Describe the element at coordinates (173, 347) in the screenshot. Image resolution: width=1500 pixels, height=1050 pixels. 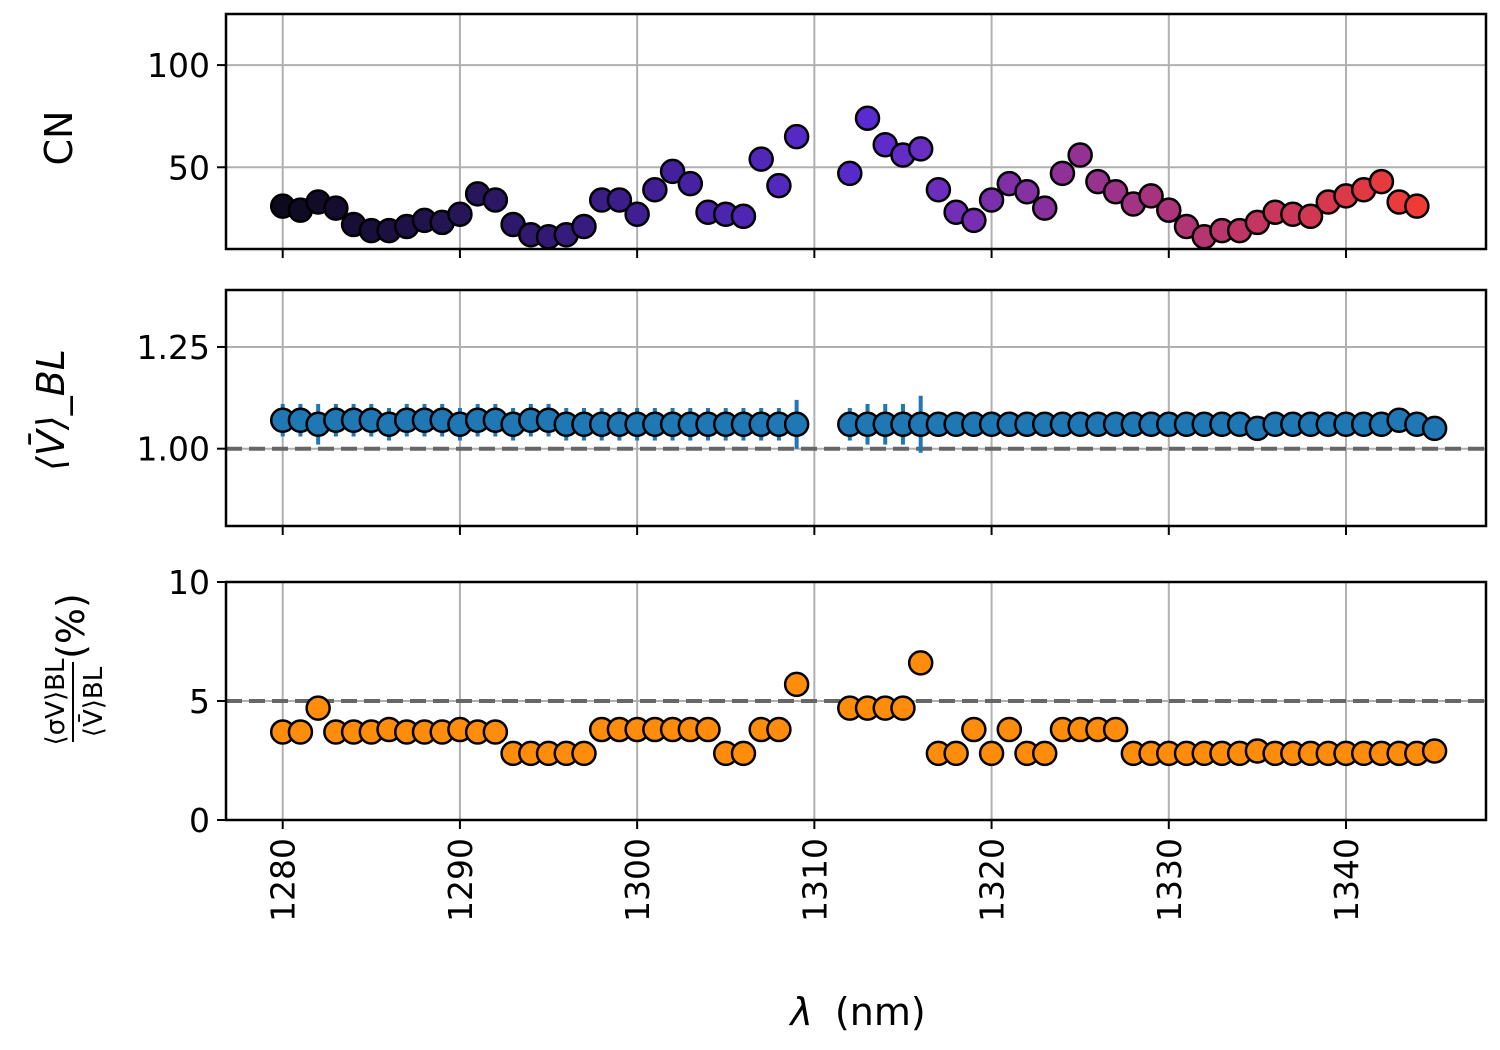
I see `vbar-ytick-label: 1.25` at that location.